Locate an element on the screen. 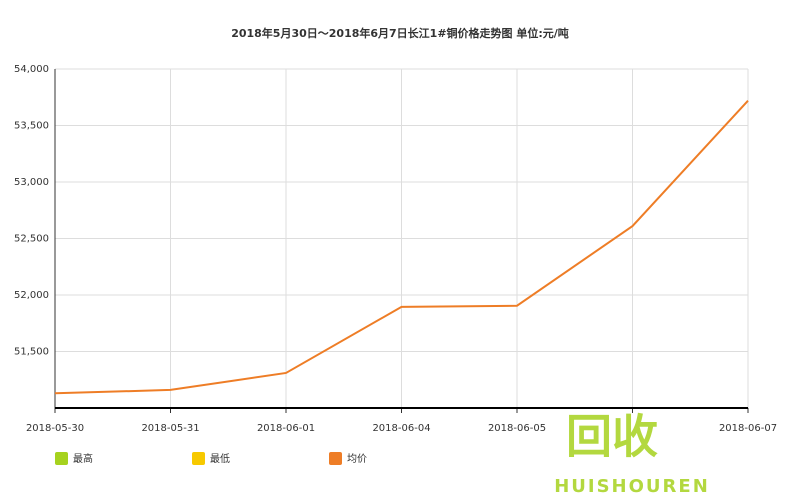  legend-label: 最低 is located at coordinates (220, 458).